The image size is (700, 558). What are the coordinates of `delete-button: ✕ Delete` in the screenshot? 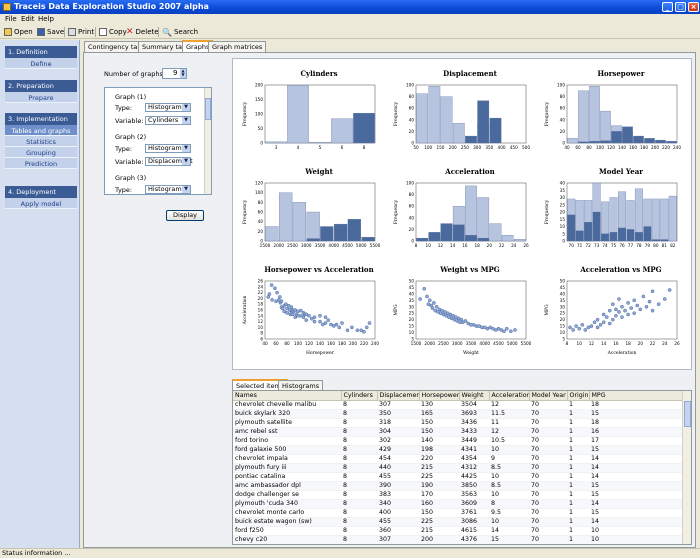 It's located at (142, 32).